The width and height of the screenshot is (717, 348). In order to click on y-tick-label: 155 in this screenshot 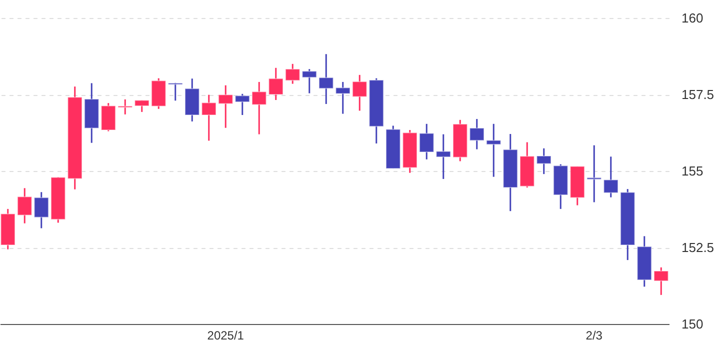, I will do `click(693, 171)`.